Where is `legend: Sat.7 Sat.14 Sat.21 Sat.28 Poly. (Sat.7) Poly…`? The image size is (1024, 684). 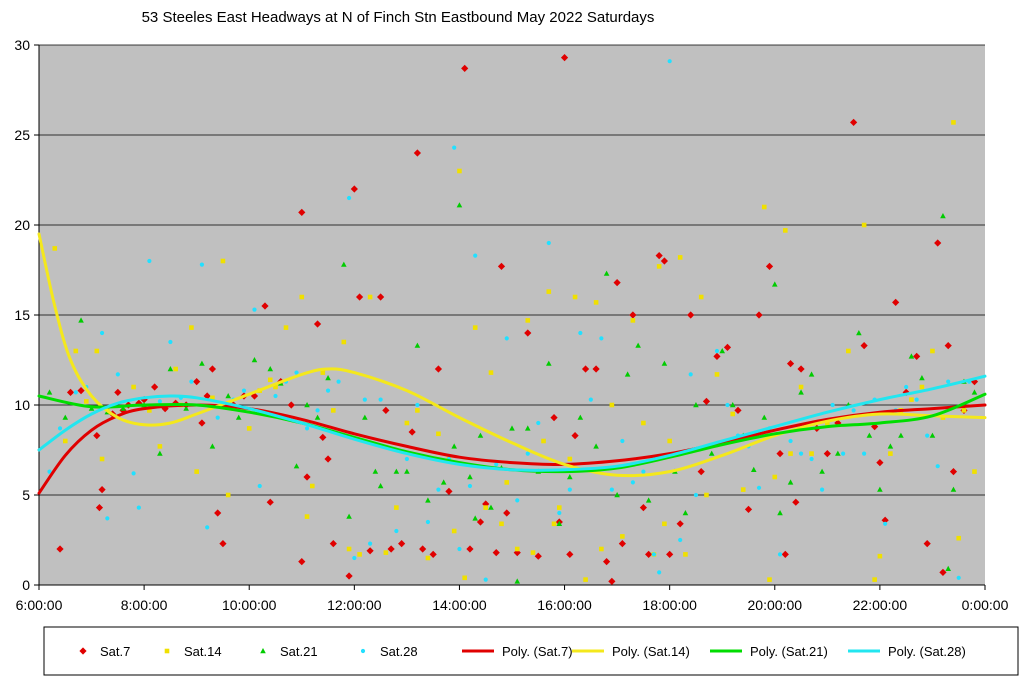
legend: Sat.7 Sat.14 Sat.21 Sat.28 Poly. (Sat.7) Poly… is located at coordinates (522, 651).